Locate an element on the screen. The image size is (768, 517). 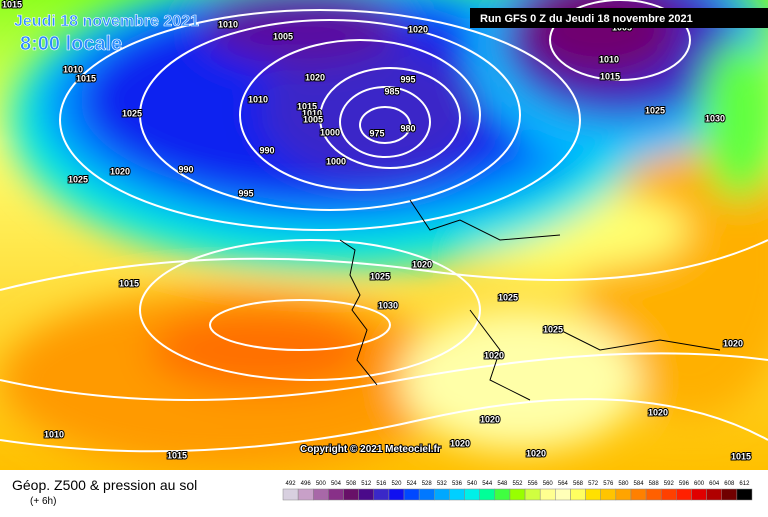
legend-label: 568 is located at coordinates (578, 484).